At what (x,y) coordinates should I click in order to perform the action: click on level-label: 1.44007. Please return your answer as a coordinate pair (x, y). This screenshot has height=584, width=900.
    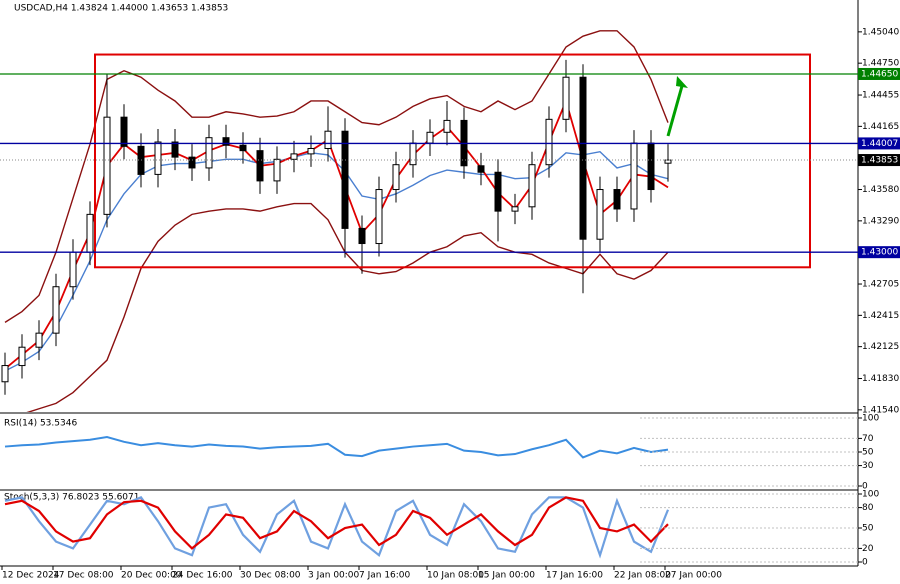
    Looking at the image, I should click on (879, 144).